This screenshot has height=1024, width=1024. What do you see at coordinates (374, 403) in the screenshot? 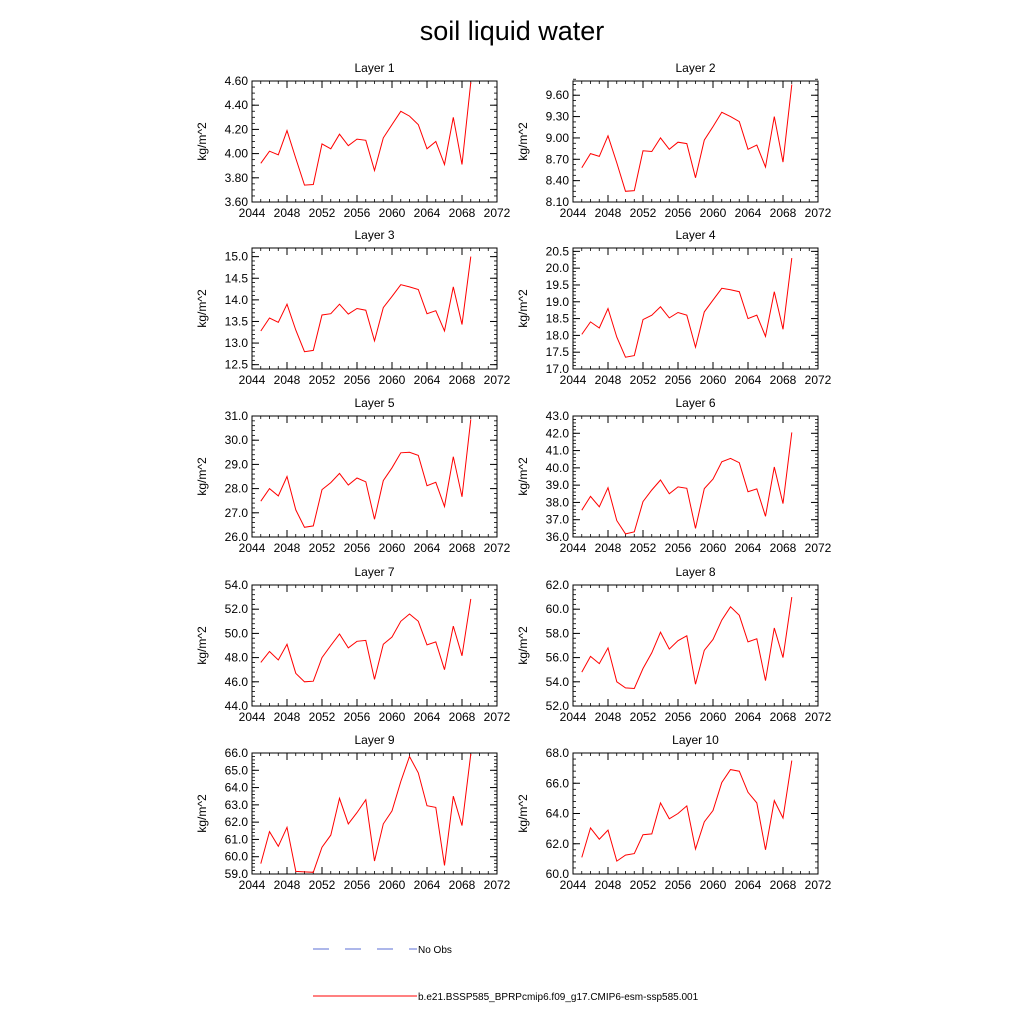
I see `panel-title: Layer 5` at bounding box center [374, 403].